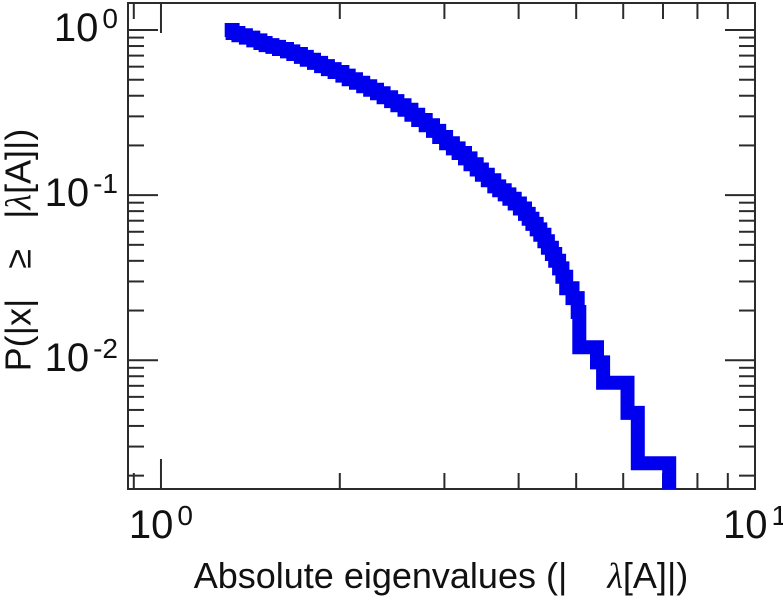  Describe the element at coordinates (110, 19) in the screenshot. I see `y-tick-label-exponent: 0` at that location.